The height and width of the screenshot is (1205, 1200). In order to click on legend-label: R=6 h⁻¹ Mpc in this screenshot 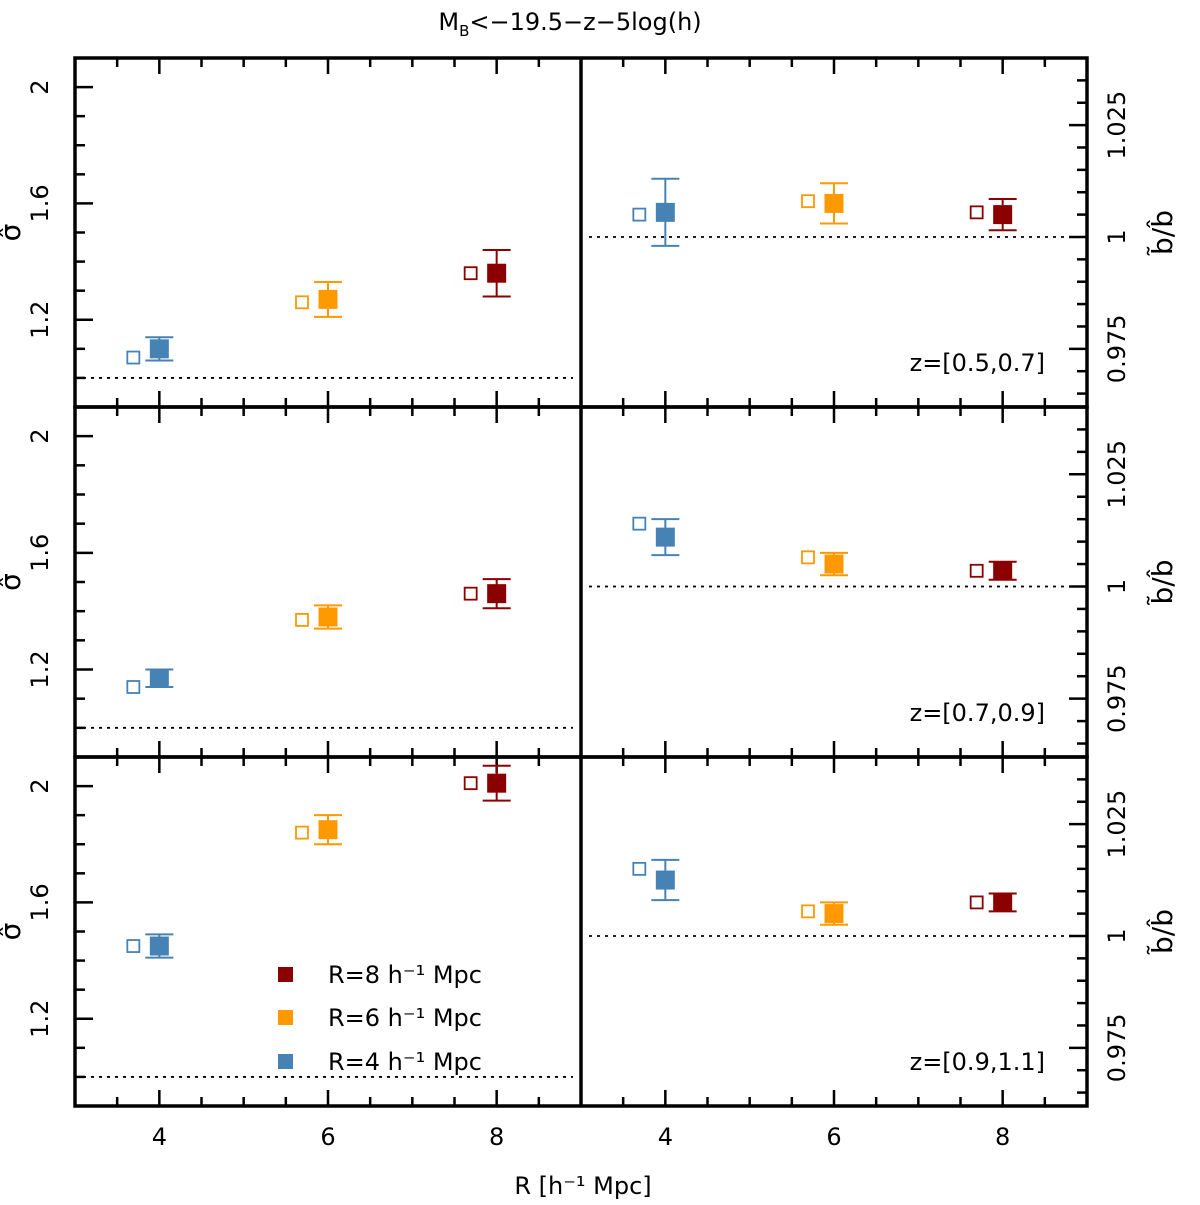, I will do `click(405, 1018)`.